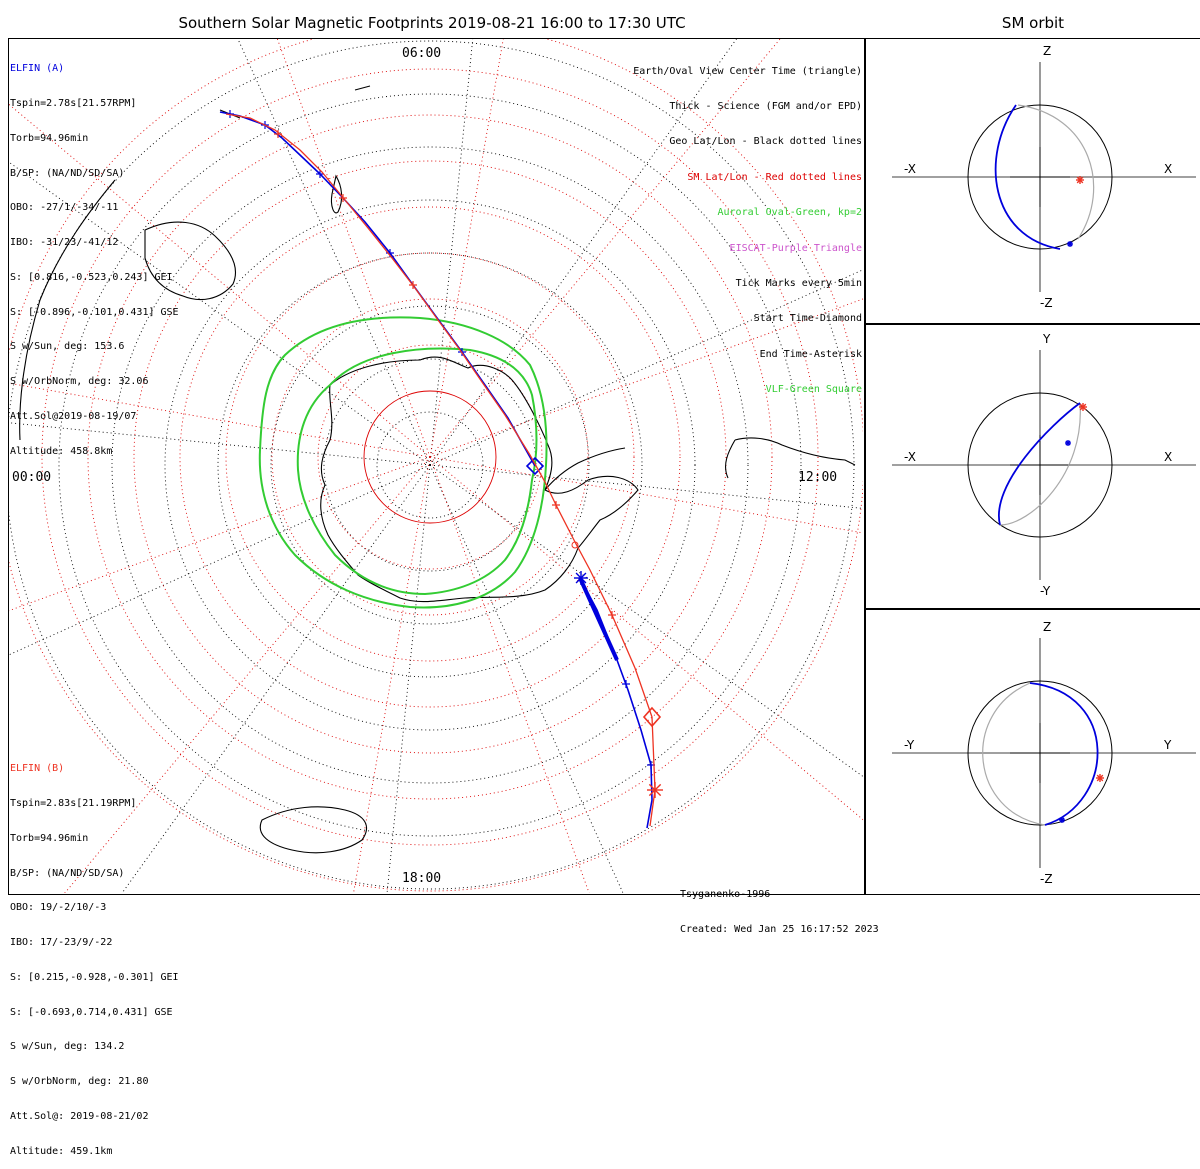 The width and height of the screenshot is (1200, 1169). I want to click on antarctic-peninsula-coast, so click(585, 469).